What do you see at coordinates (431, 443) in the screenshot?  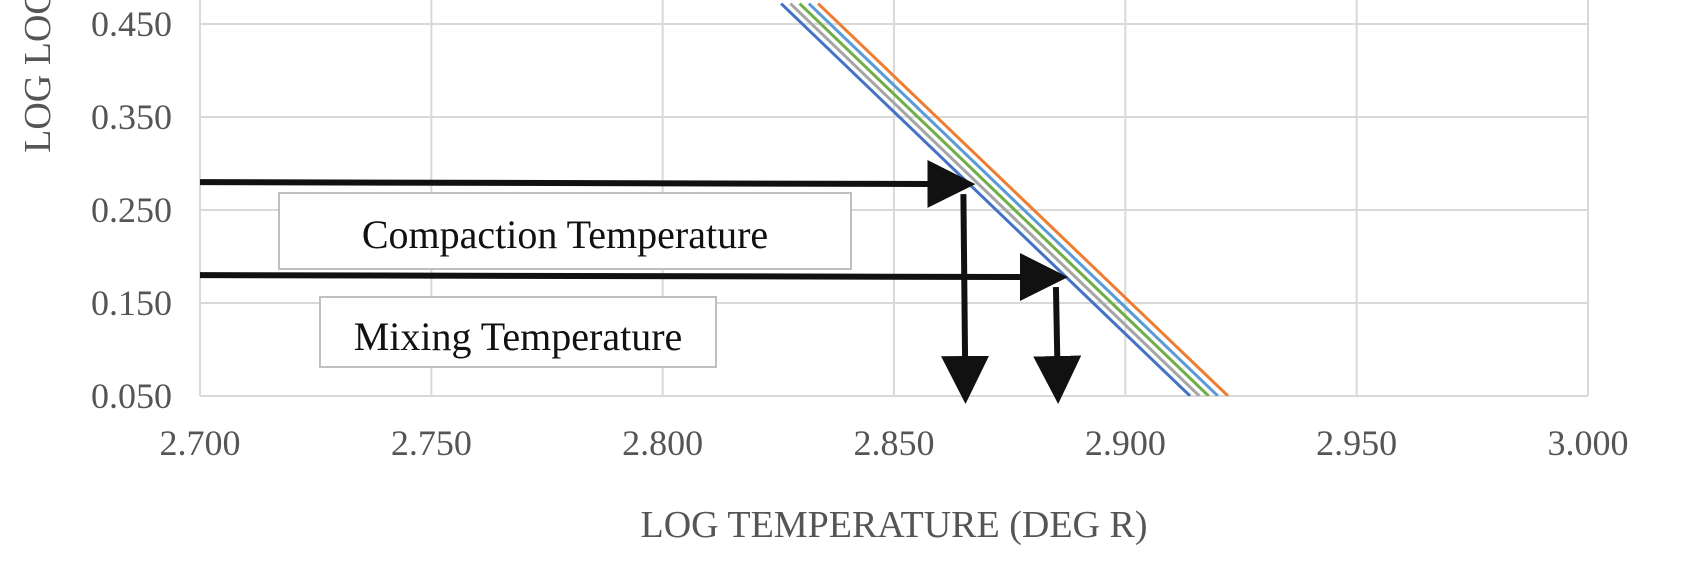 I see `x-tick-label: 2.750` at bounding box center [431, 443].